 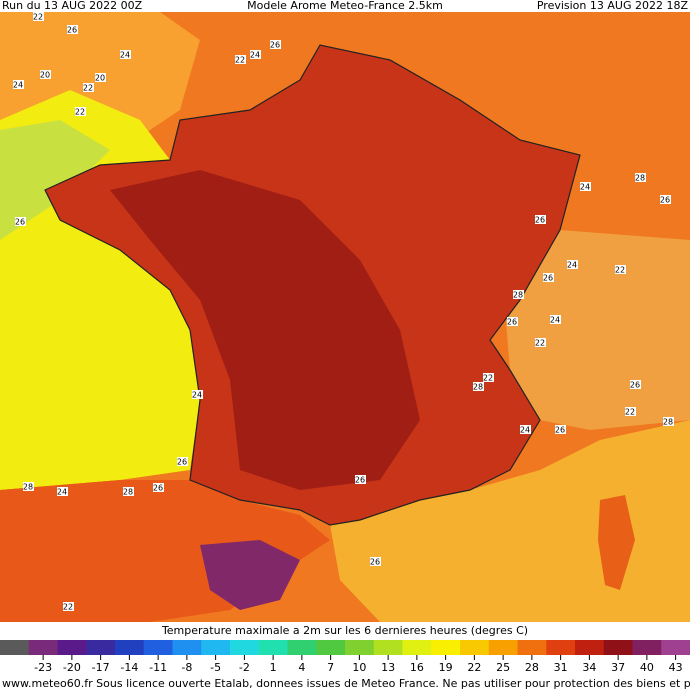 What do you see at coordinates (72, 667) in the screenshot?
I see `colorbar-tick-label: -20` at bounding box center [72, 667].